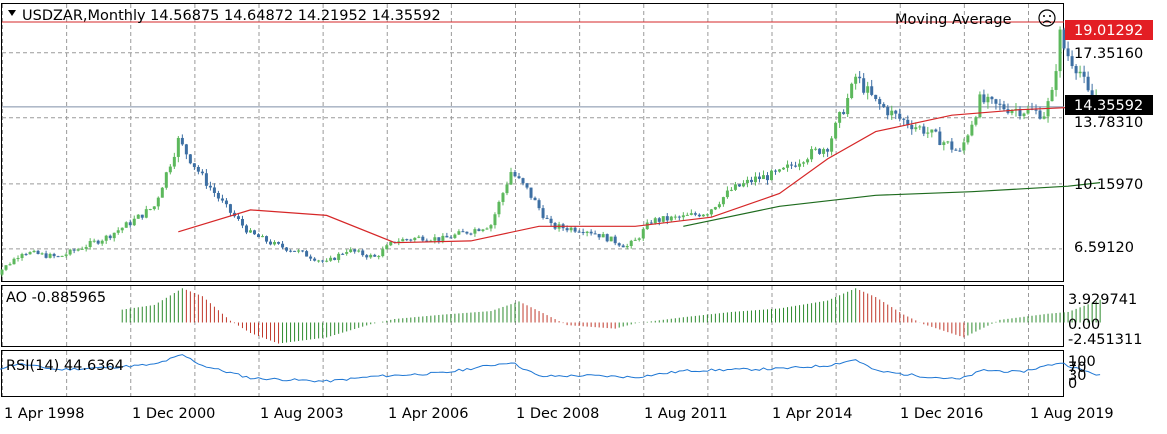  I want to click on x-tick-label: 1 Aug 2003, so click(302, 414).